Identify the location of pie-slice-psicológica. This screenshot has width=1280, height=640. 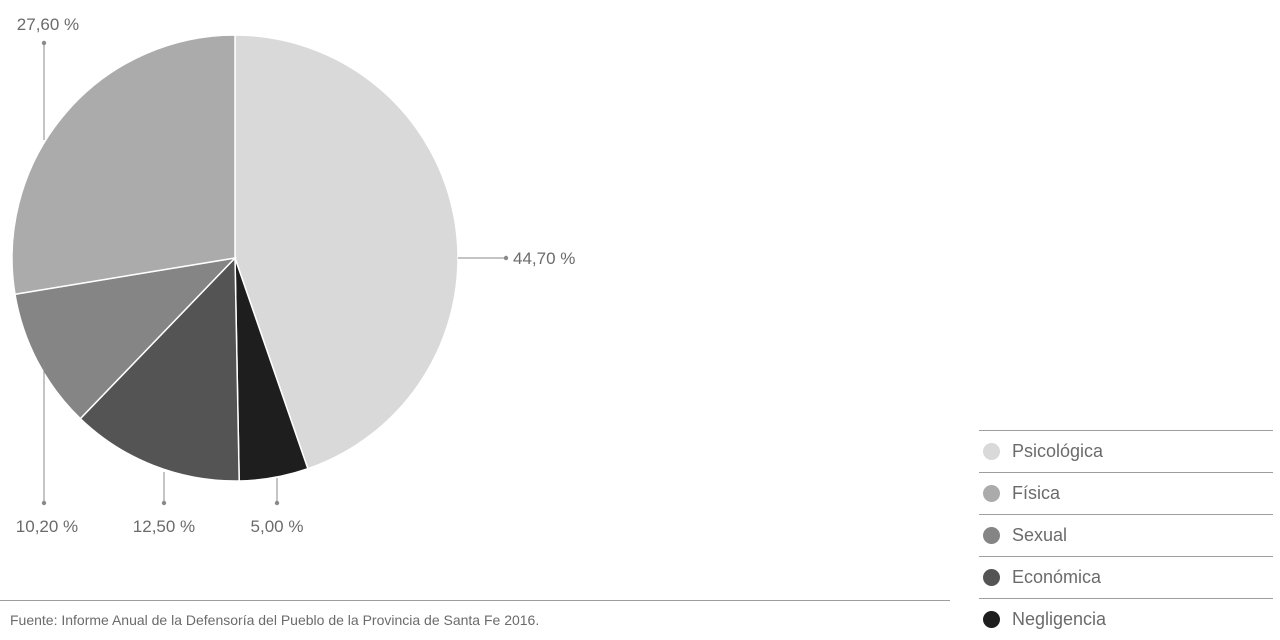
(346, 252).